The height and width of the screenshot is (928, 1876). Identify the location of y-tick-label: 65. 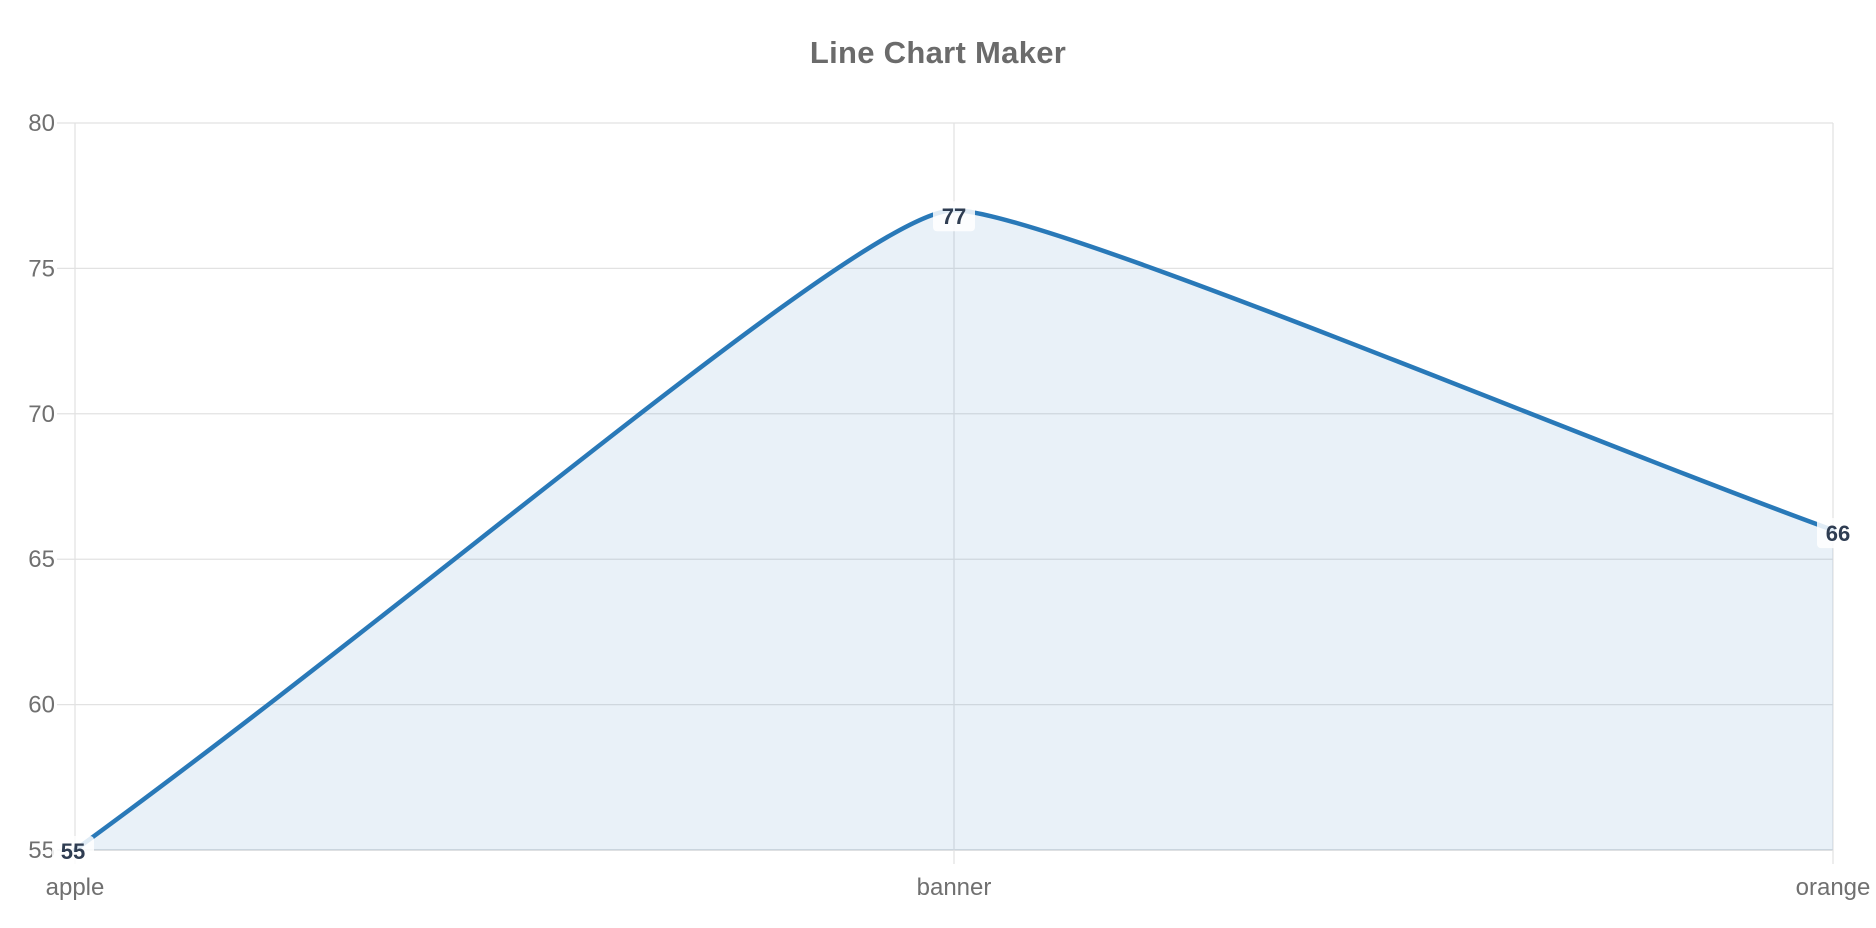
(41, 559).